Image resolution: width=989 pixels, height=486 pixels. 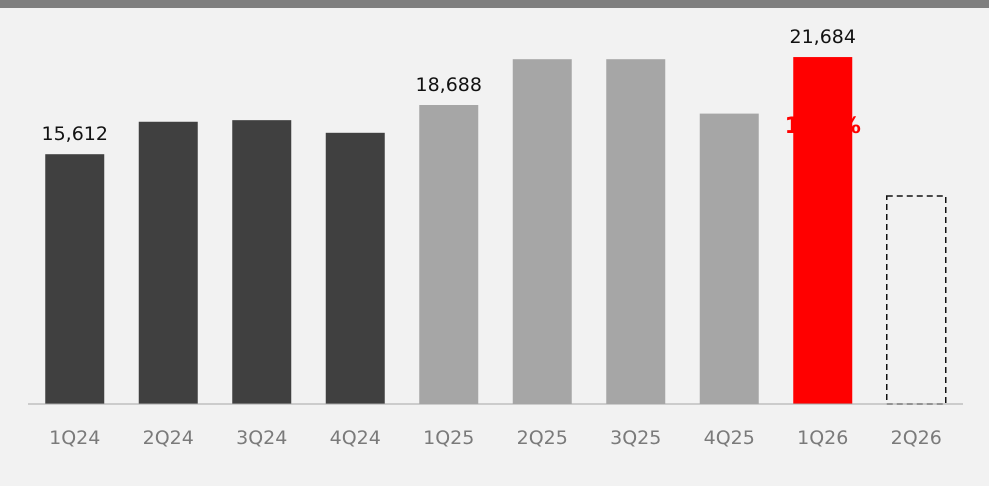 What do you see at coordinates (449, 254) in the screenshot?
I see `bar-1q25` at bounding box center [449, 254].